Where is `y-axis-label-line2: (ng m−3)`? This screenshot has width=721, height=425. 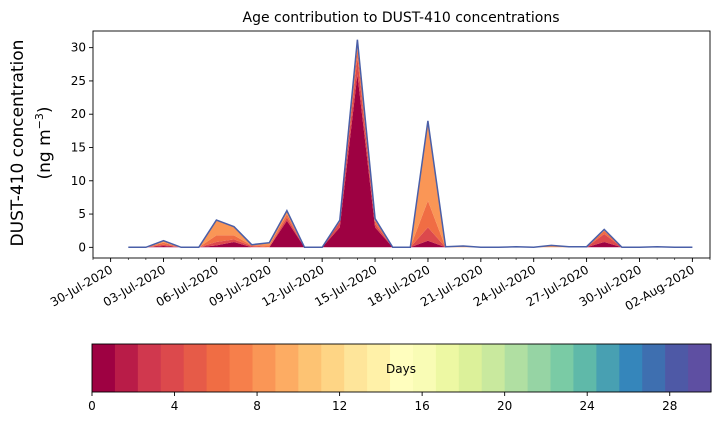 y-axis-label-line2: (ng m−3) is located at coordinates (44, 142).